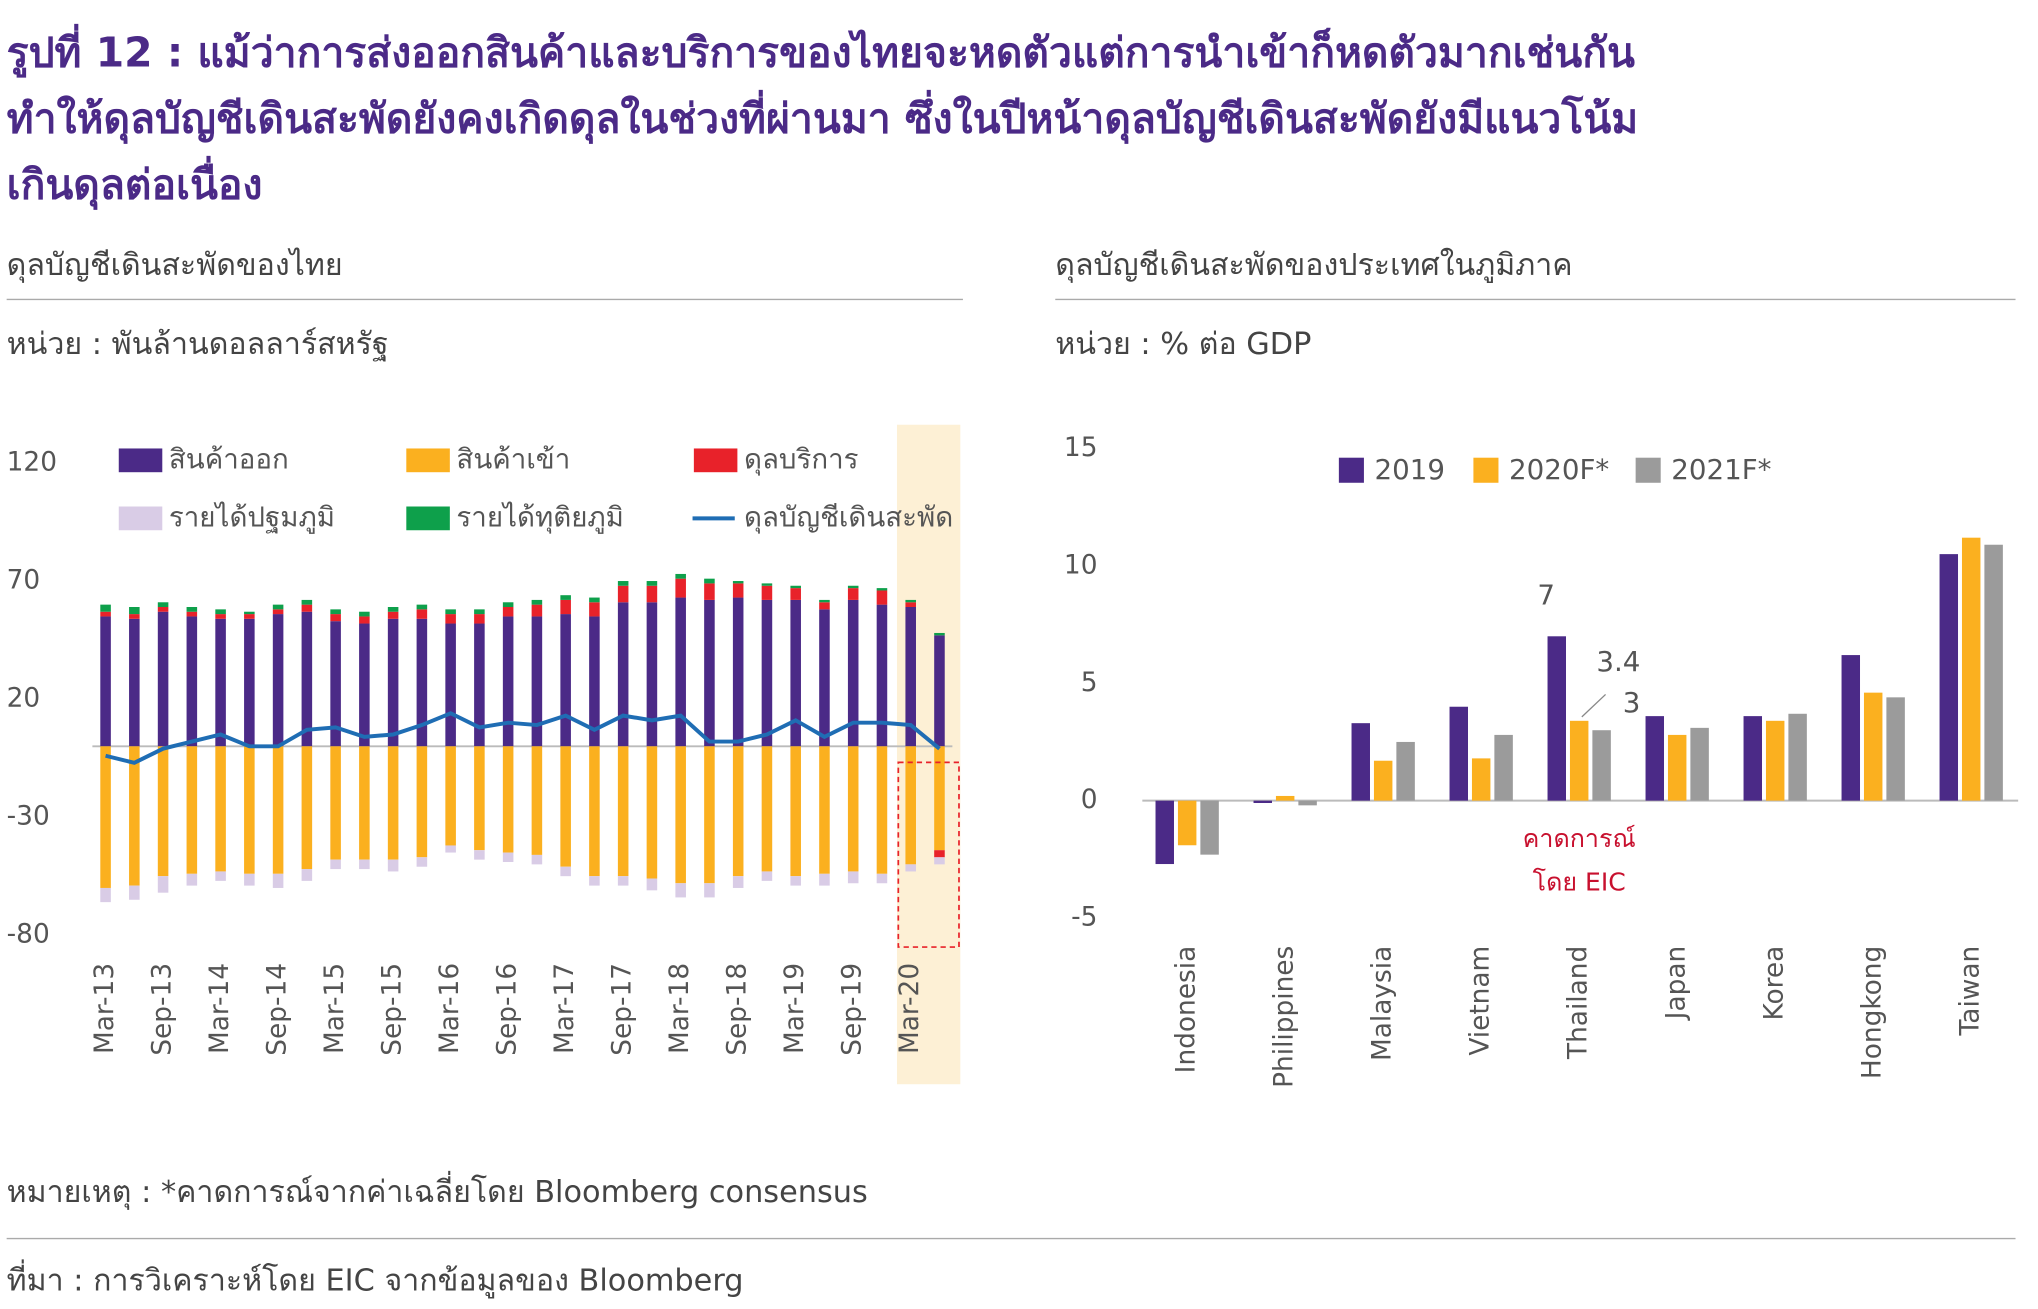 The width and height of the screenshot is (2038, 1309). I want to click on legend-label: สินค้าออก, so click(229, 458).